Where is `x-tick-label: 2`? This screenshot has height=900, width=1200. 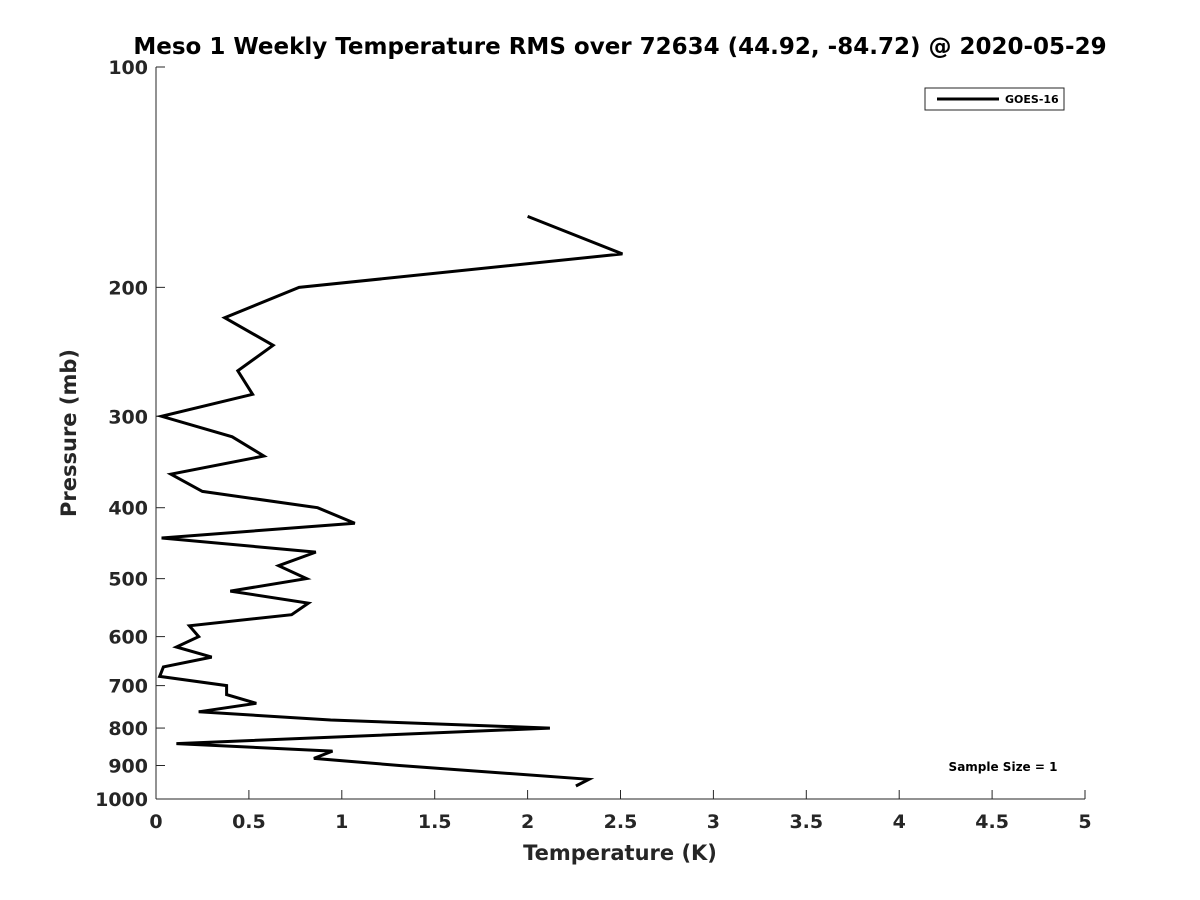
x-tick-label: 2 is located at coordinates (527, 822).